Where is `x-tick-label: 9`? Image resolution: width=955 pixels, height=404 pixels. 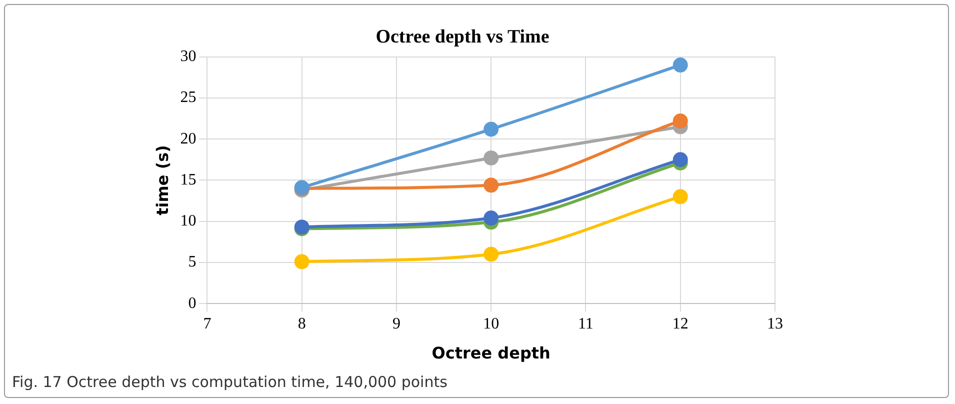 x-tick-label: 9 is located at coordinates (396, 323).